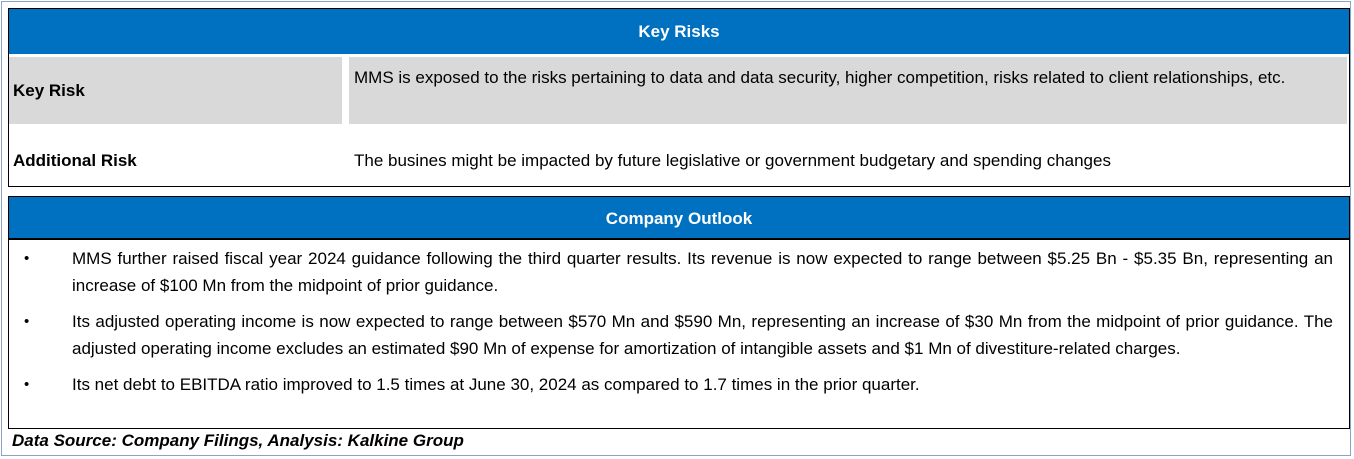 Image resolution: width=1354 pixels, height=459 pixels. I want to click on risk-label: Additional Risk, so click(75, 160).